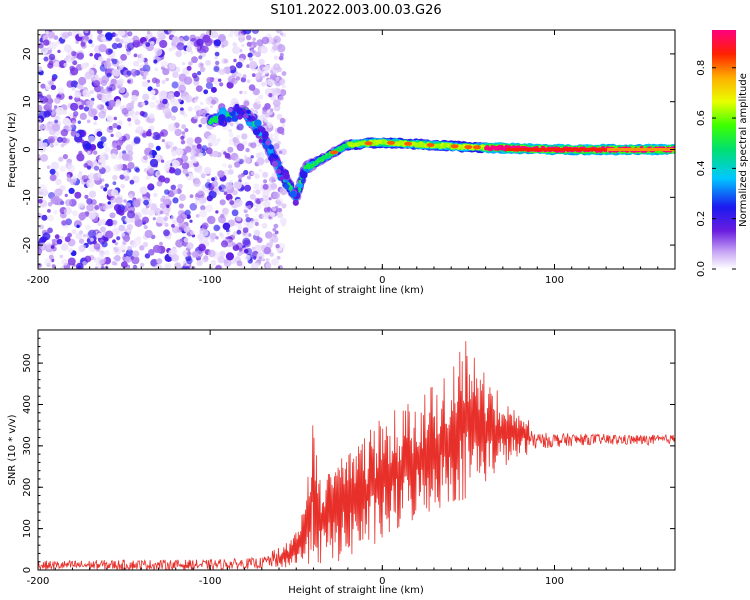 This screenshot has height=600, width=750. I want to click on x-tick-label: -200, so click(38, 280).